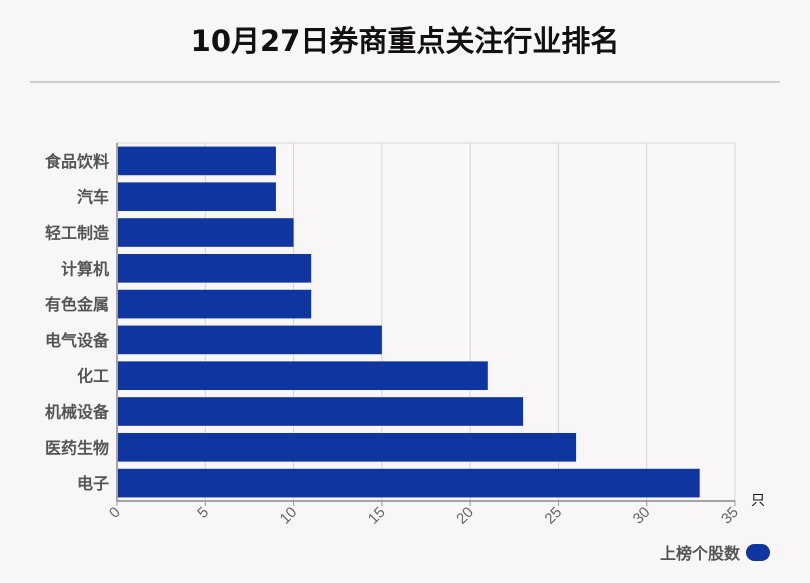  I want to click on y-category-label: 计算机, so click(85, 268).